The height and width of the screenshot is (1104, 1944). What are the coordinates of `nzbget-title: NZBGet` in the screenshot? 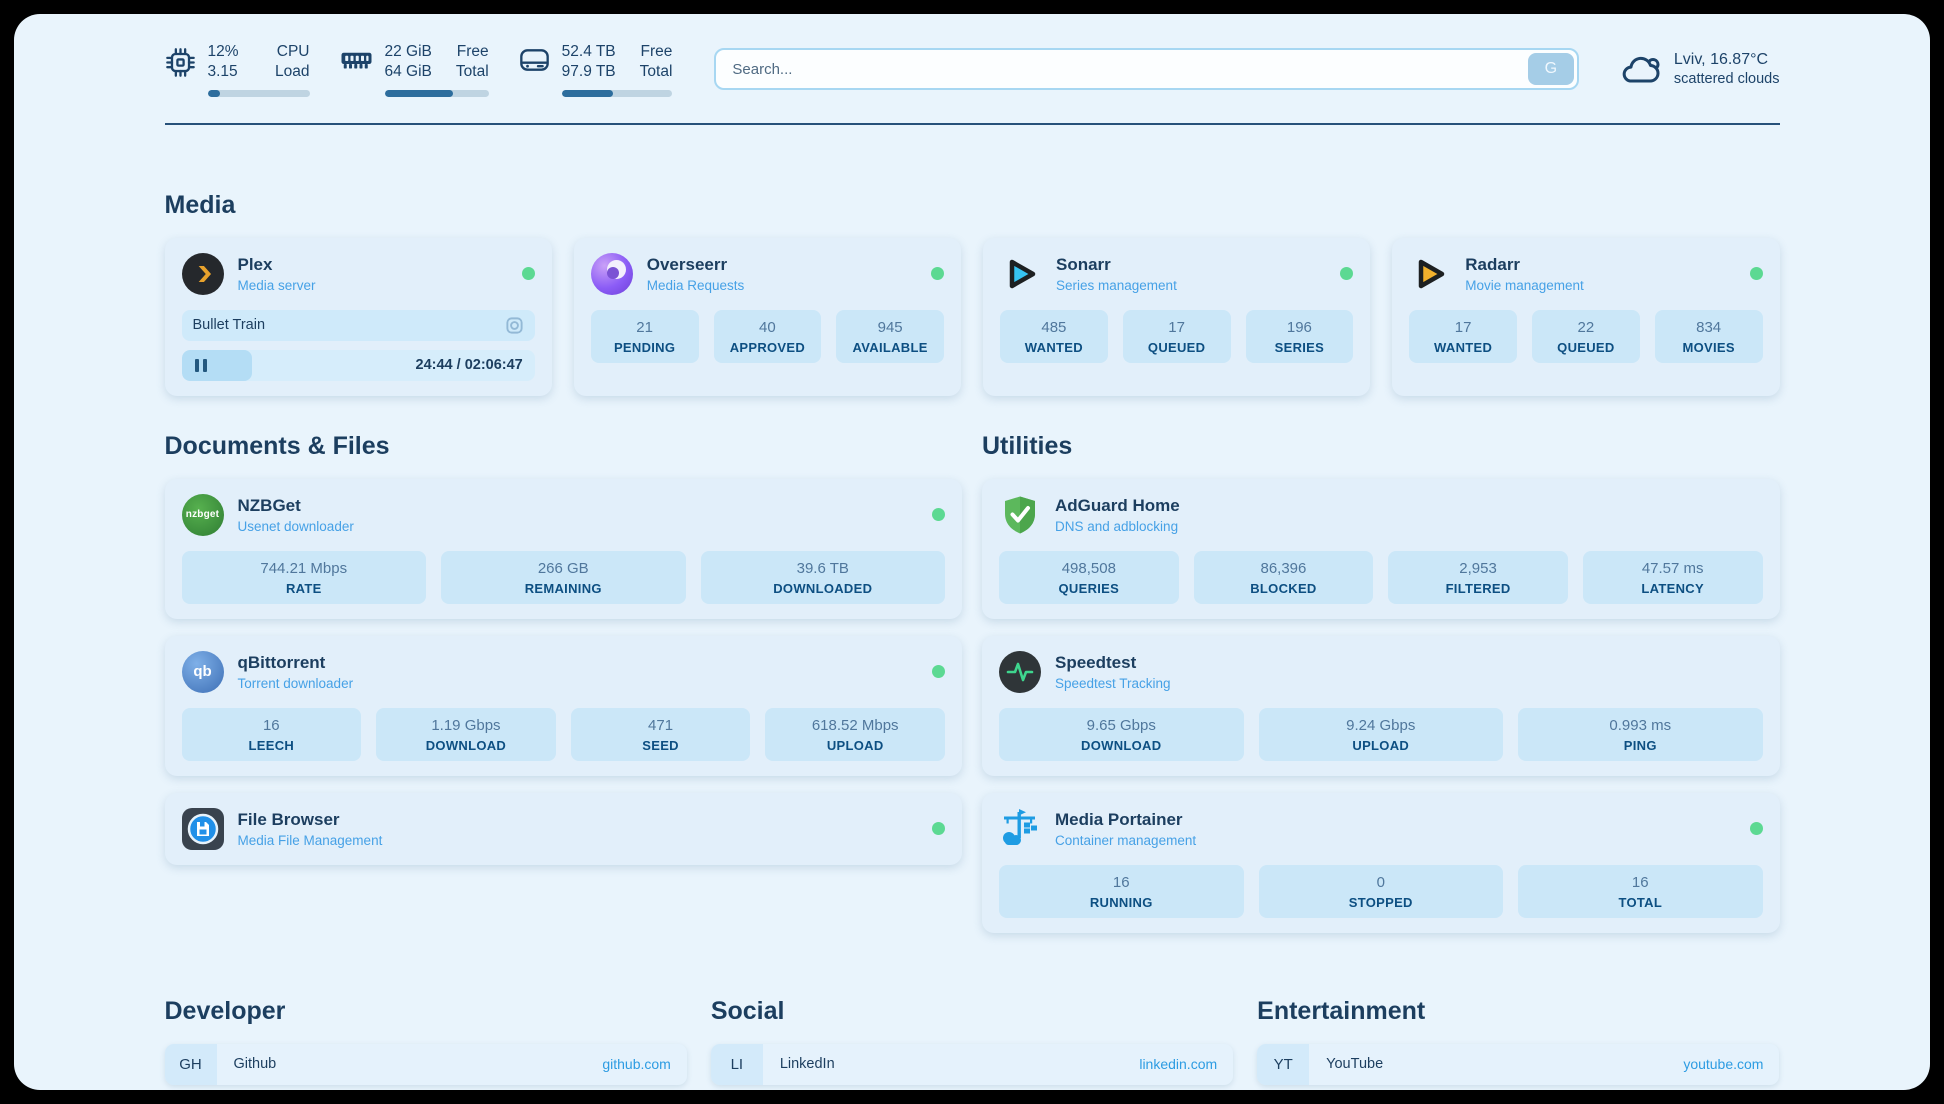 It's located at (269, 505).